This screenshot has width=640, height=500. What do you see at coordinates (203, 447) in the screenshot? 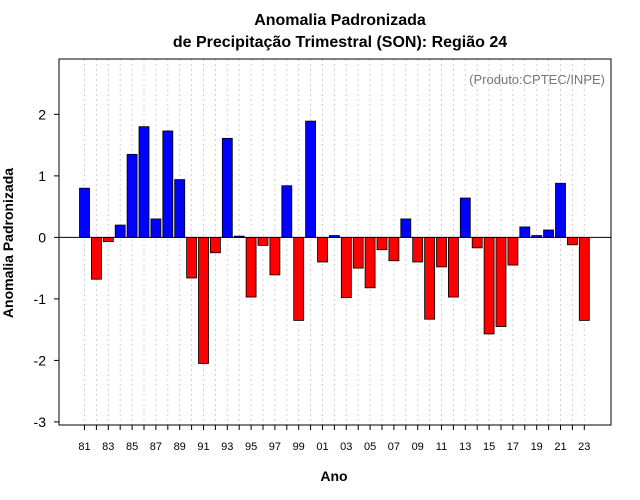
I see `x-tick-label: 91` at bounding box center [203, 447].